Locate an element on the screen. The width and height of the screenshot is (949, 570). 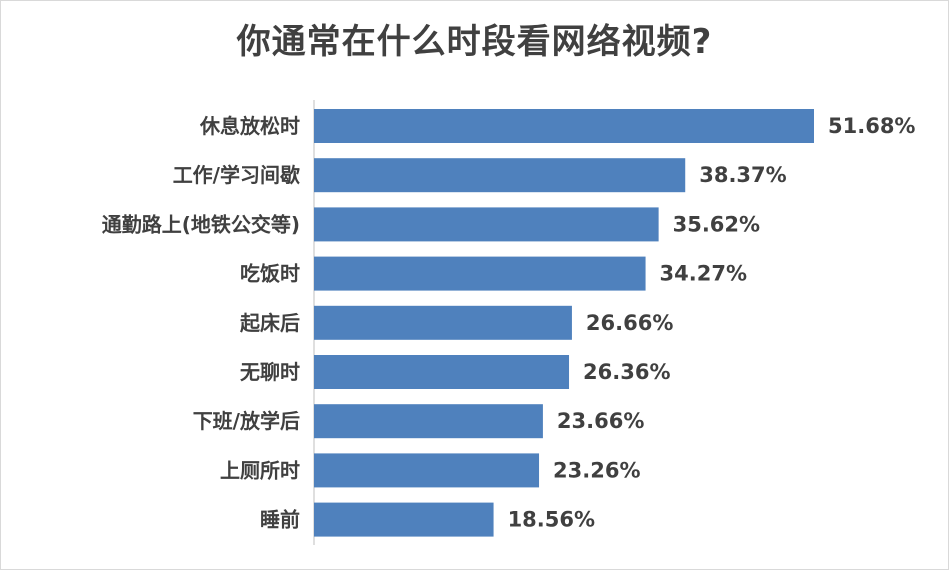
chart-title: 你通常在什么时段看网络视频? is located at coordinates (474, 42).